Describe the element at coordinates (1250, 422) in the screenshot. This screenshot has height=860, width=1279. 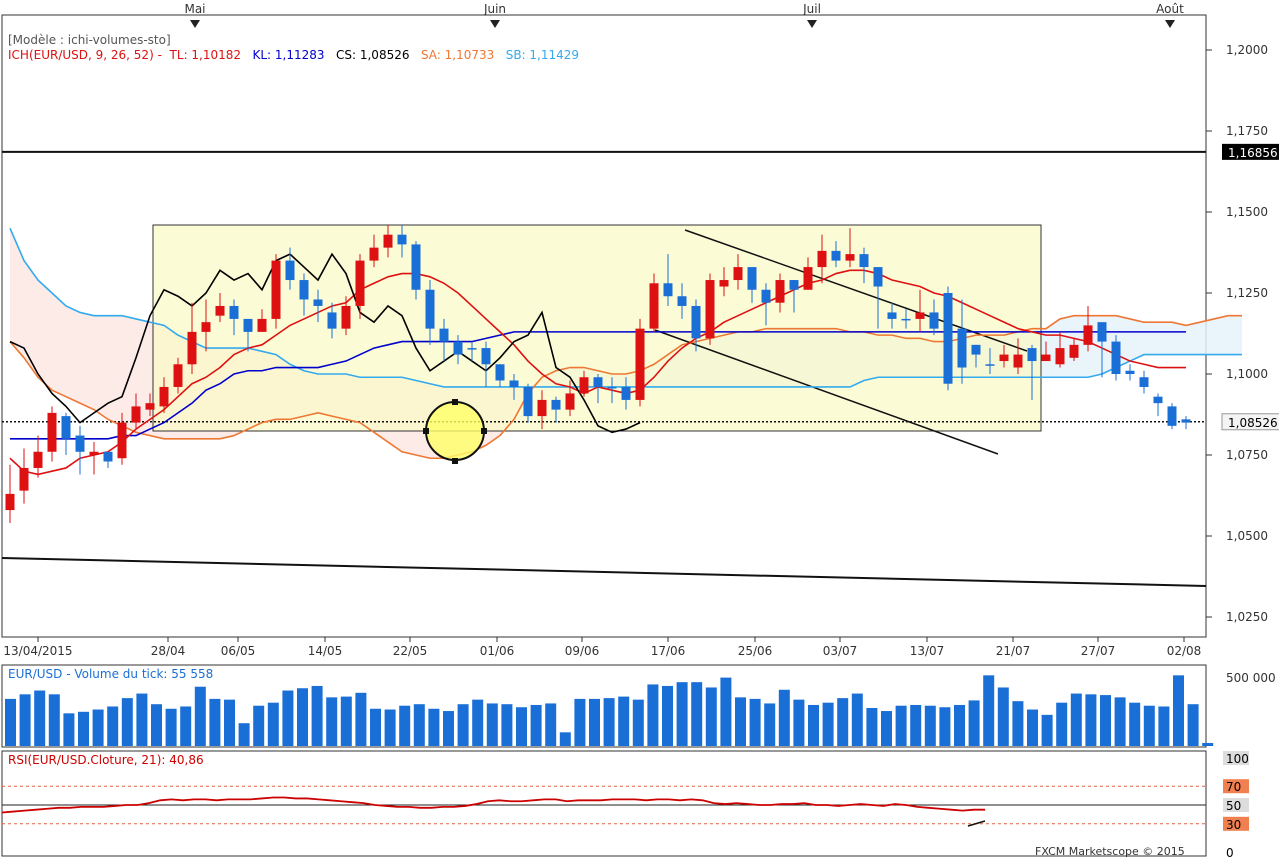
I see `price-tag-close` at that location.